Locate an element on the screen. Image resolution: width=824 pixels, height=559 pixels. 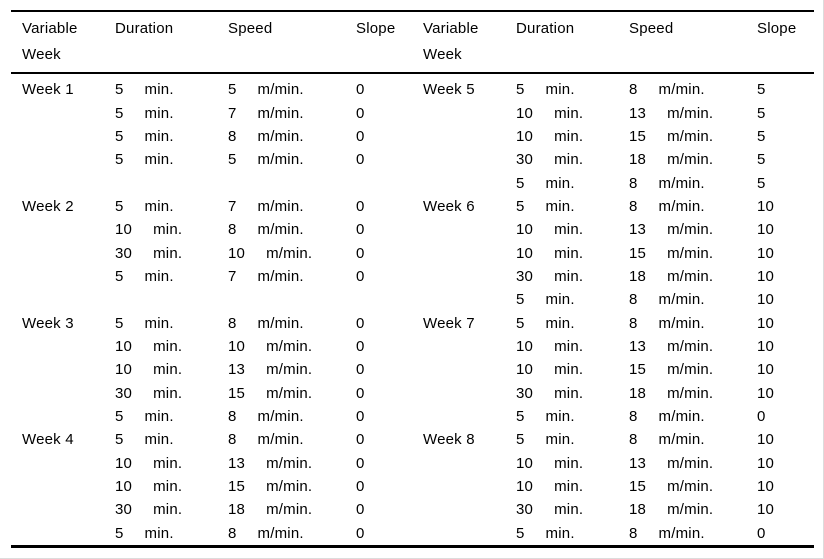
table-row: Week 3 5 min. 8 m/min. 0 is located at coordinates (219, 322).